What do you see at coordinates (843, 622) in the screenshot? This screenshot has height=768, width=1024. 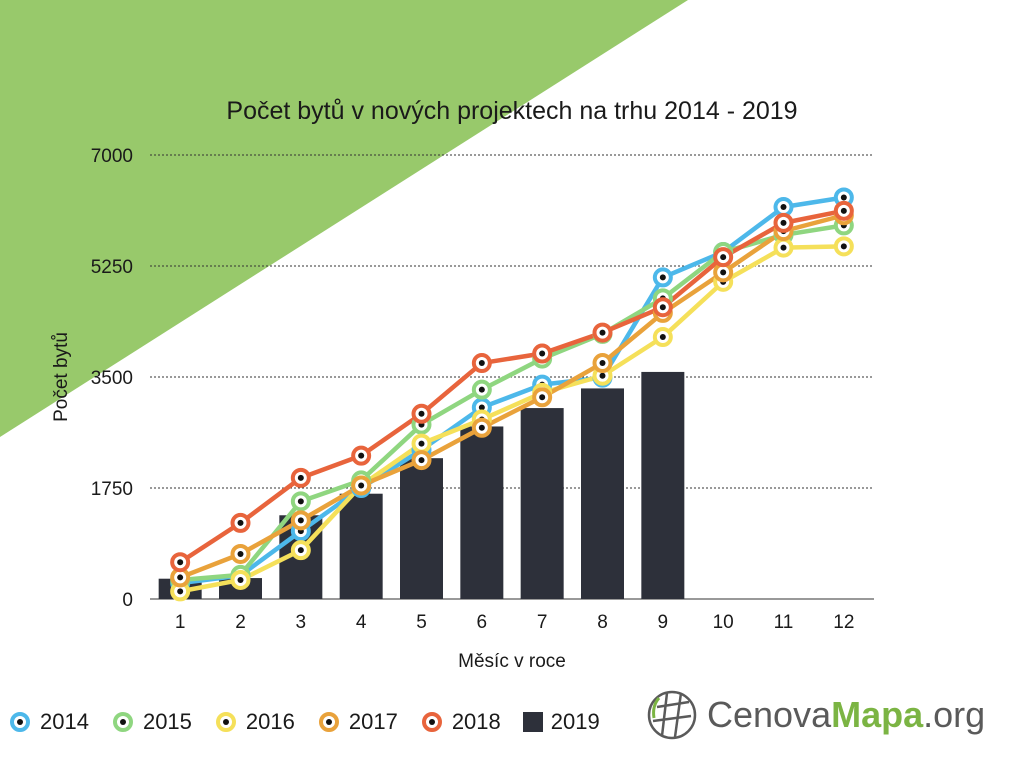 I see `x-tick-label: 12` at bounding box center [843, 622].